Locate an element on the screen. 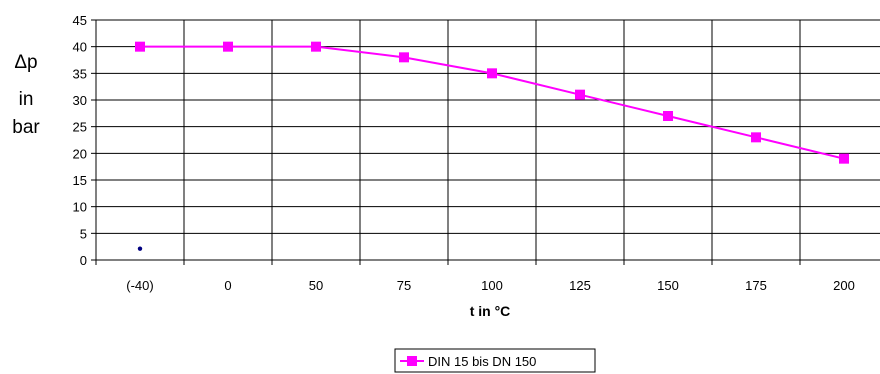  legend-label: DIN 15 bis DN 150 is located at coordinates (482, 361).